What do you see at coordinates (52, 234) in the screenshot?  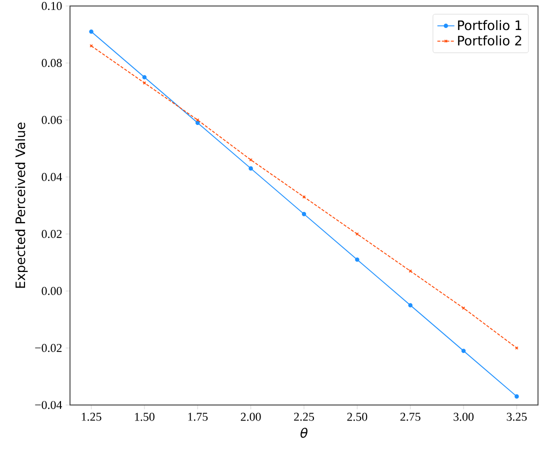 I see `y-tick-label: 0.02` at bounding box center [52, 234].